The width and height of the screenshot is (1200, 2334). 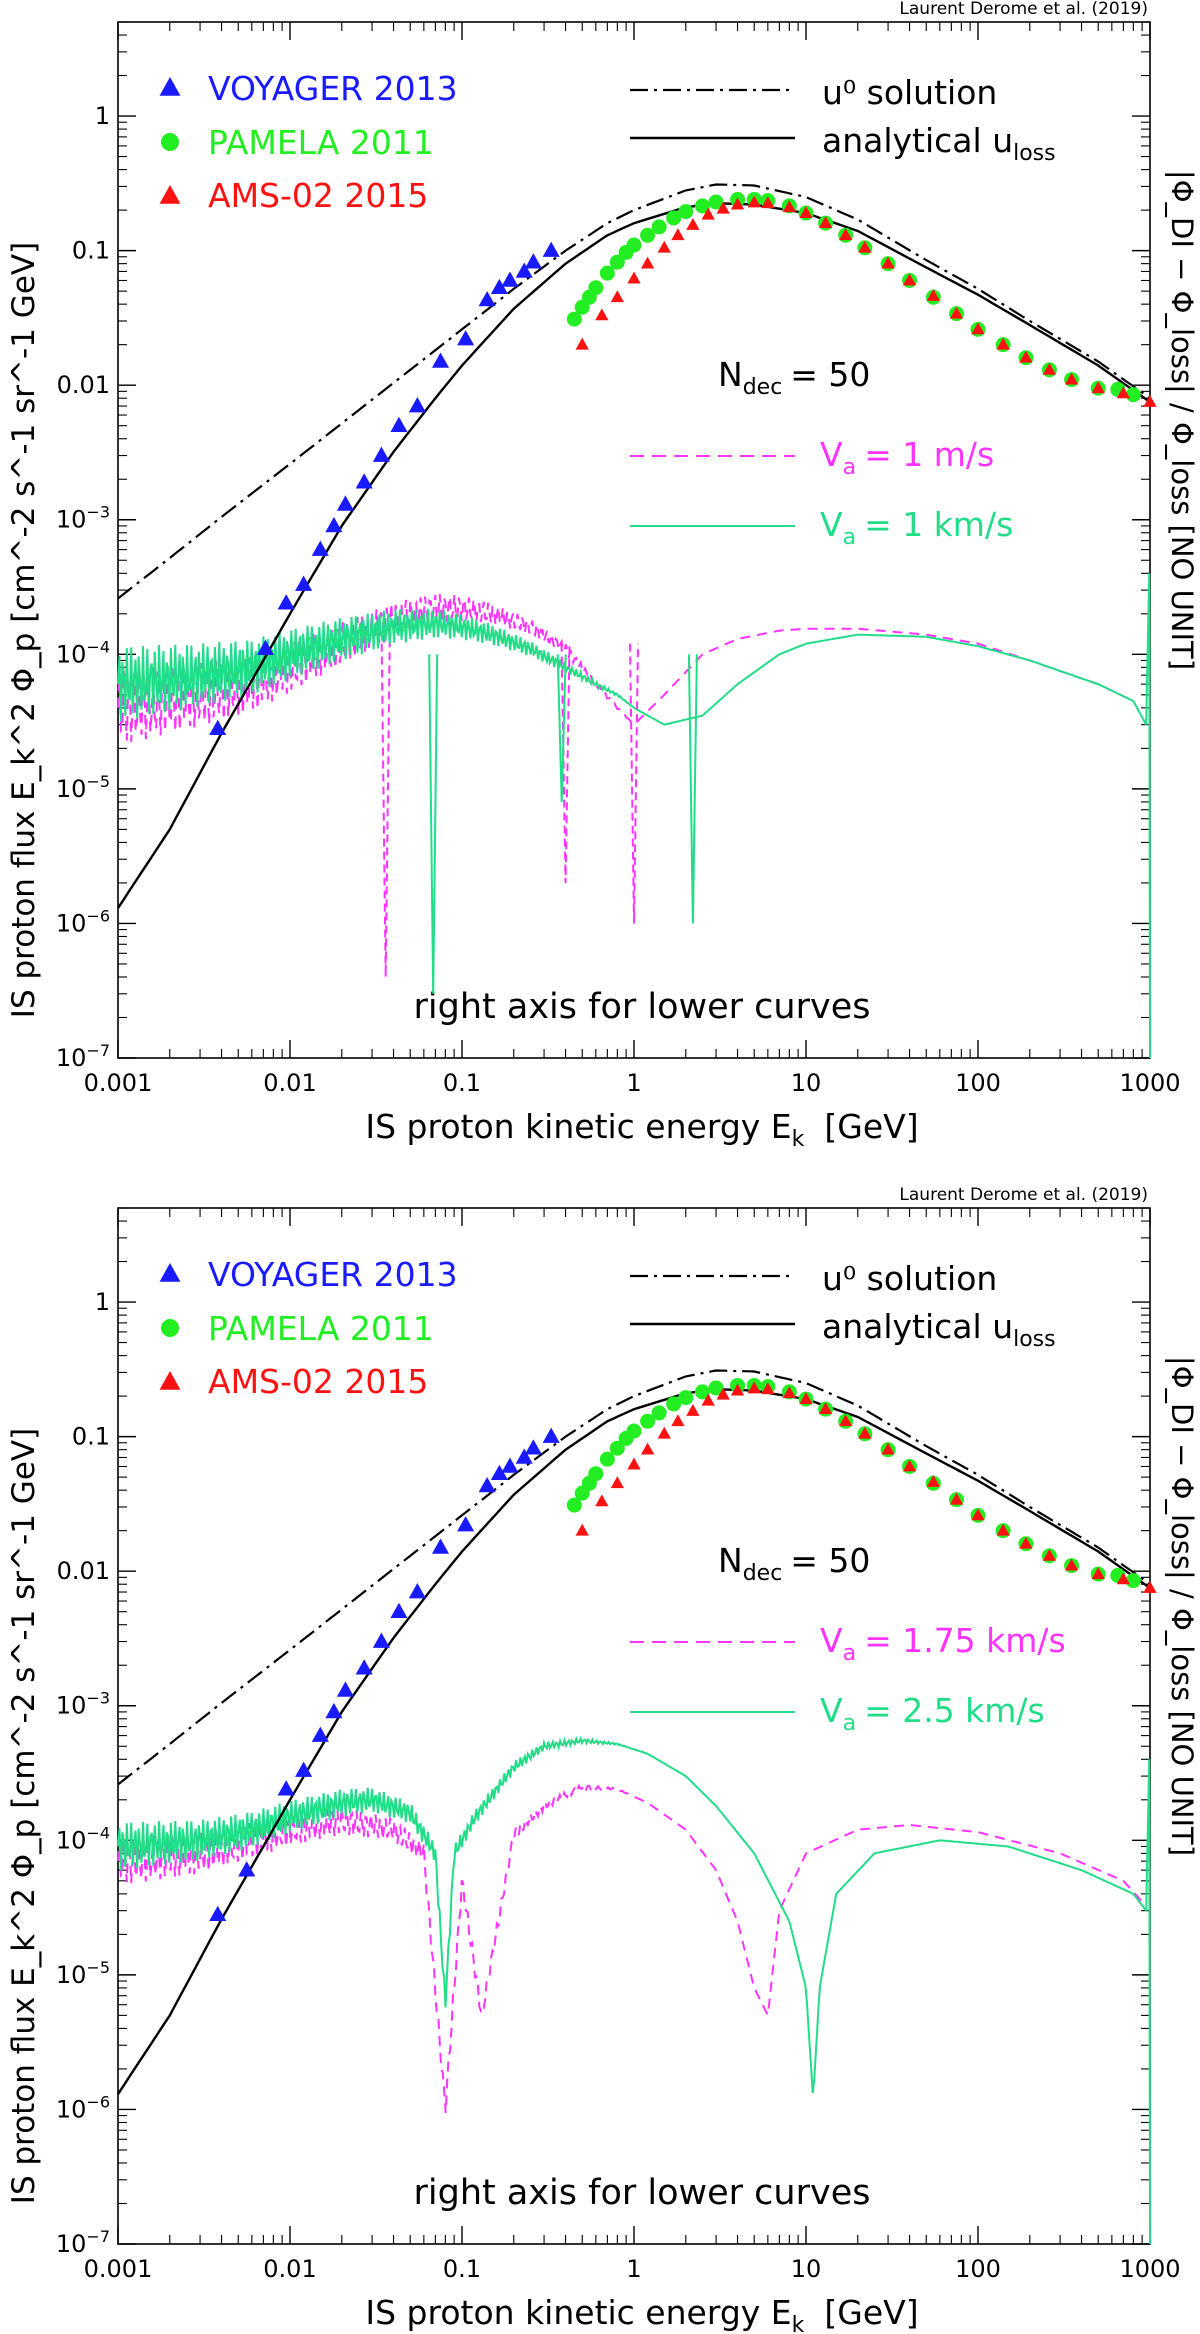 I want to click on solid-label-main: V, so click(x=831, y=524).